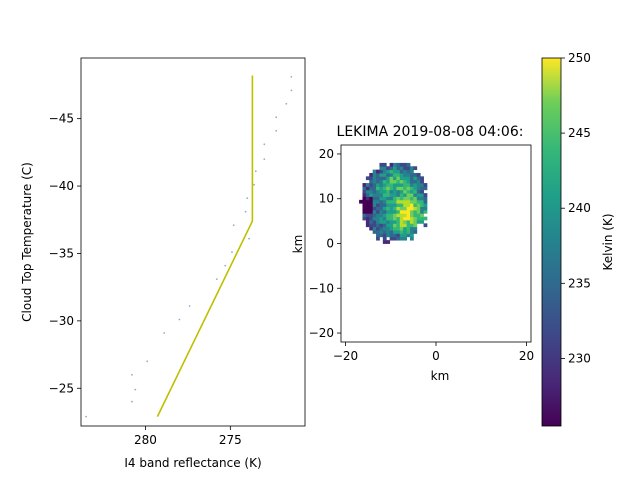  What do you see at coordinates (579, 283) in the screenshot?
I see `colorbar-tick-label: 235` at bounding box center [579, 283].